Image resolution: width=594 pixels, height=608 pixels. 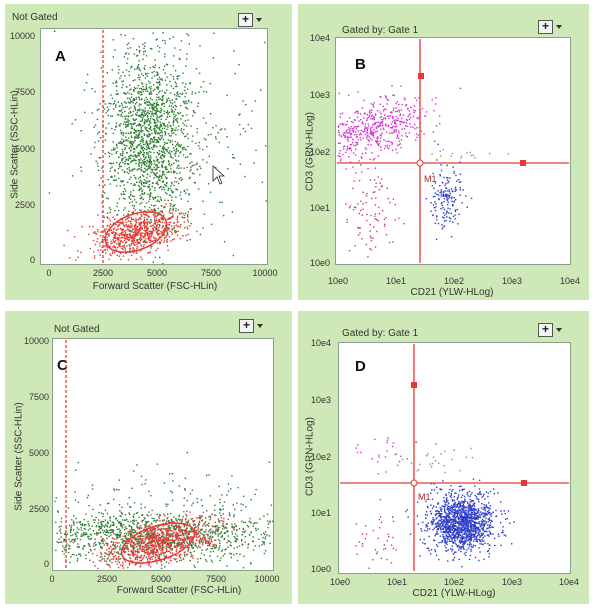 I want to click on panel-d-dots, so click(x=454, y=457).